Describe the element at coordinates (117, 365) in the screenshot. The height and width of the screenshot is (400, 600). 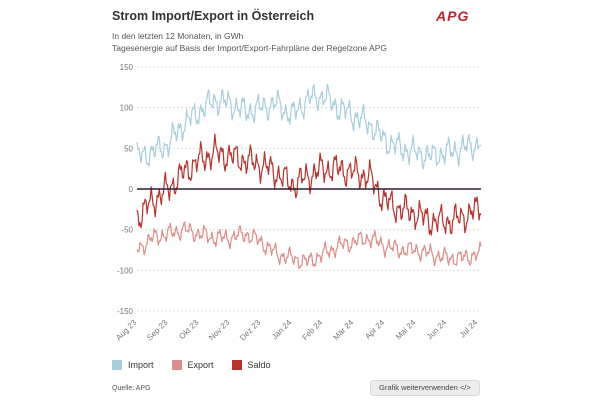
I see `legend-swatch-import` at that location.